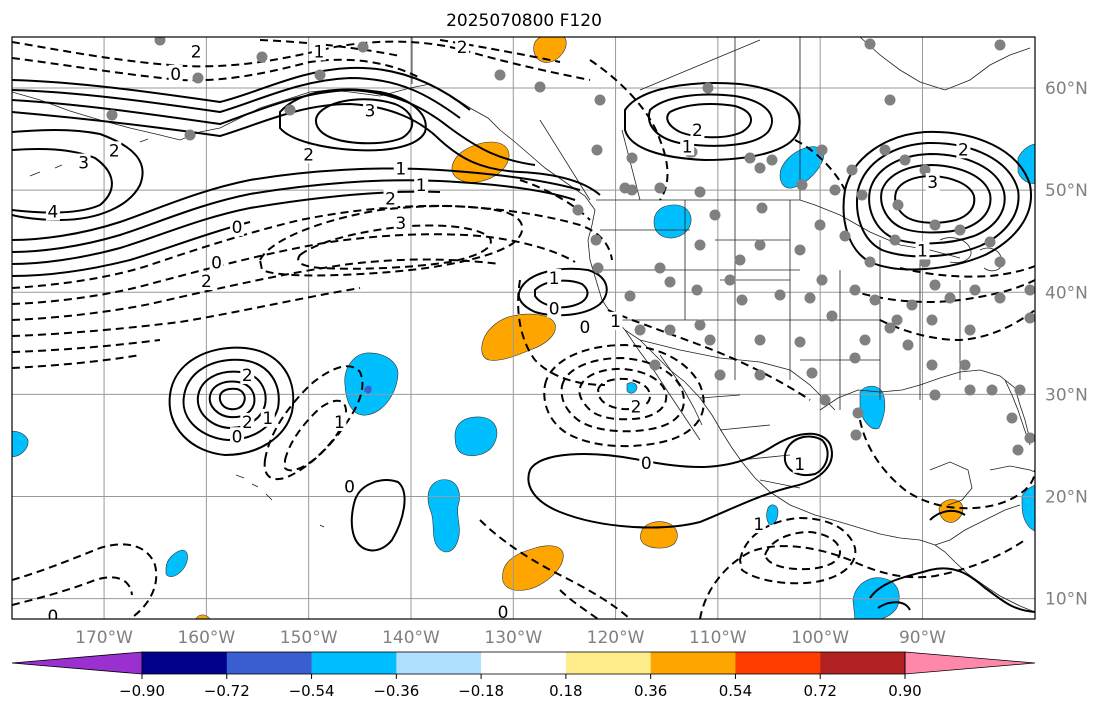 The image size is (1105, 712). Describe the element at coordinates (718, 638) in the screenshot. I see `longitude-label: 110°W` at that location.